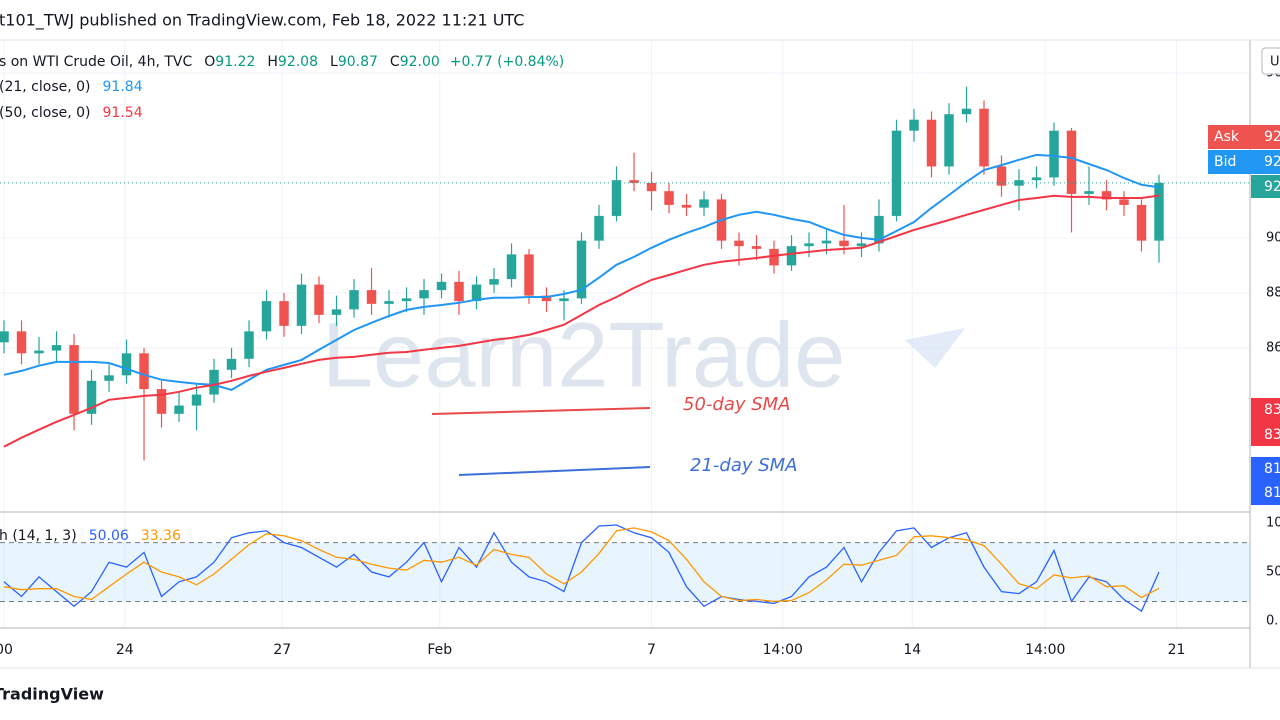 Image resolution: width=1280 pixels, height=720 pixels. Describe the element at coordinates (420, 62) in the screenshot. I see `ohlc-value: 92.00` at that location.